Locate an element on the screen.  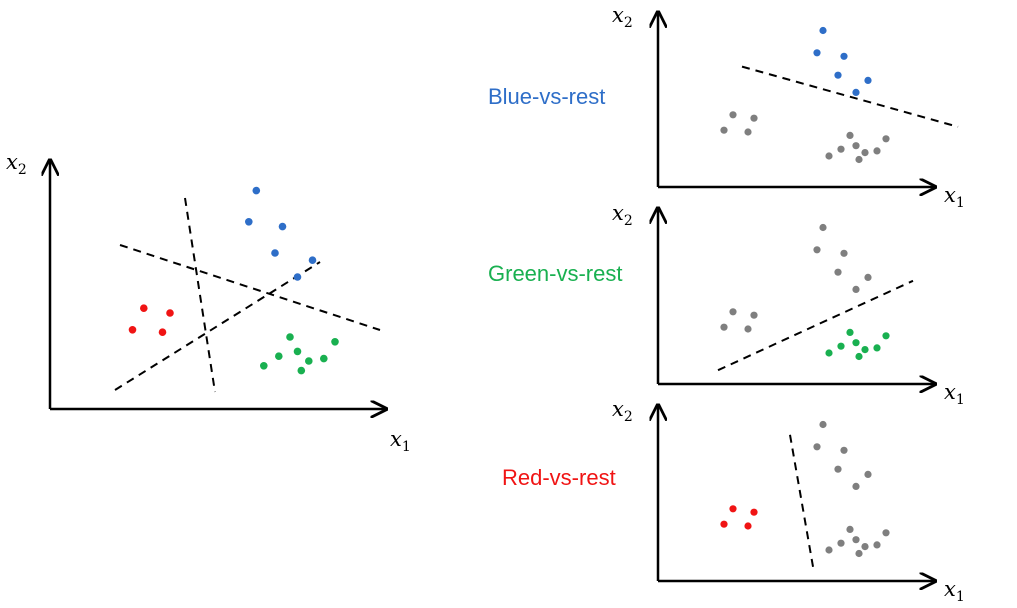
blue-separator-line is located at coordinates (850, 96).